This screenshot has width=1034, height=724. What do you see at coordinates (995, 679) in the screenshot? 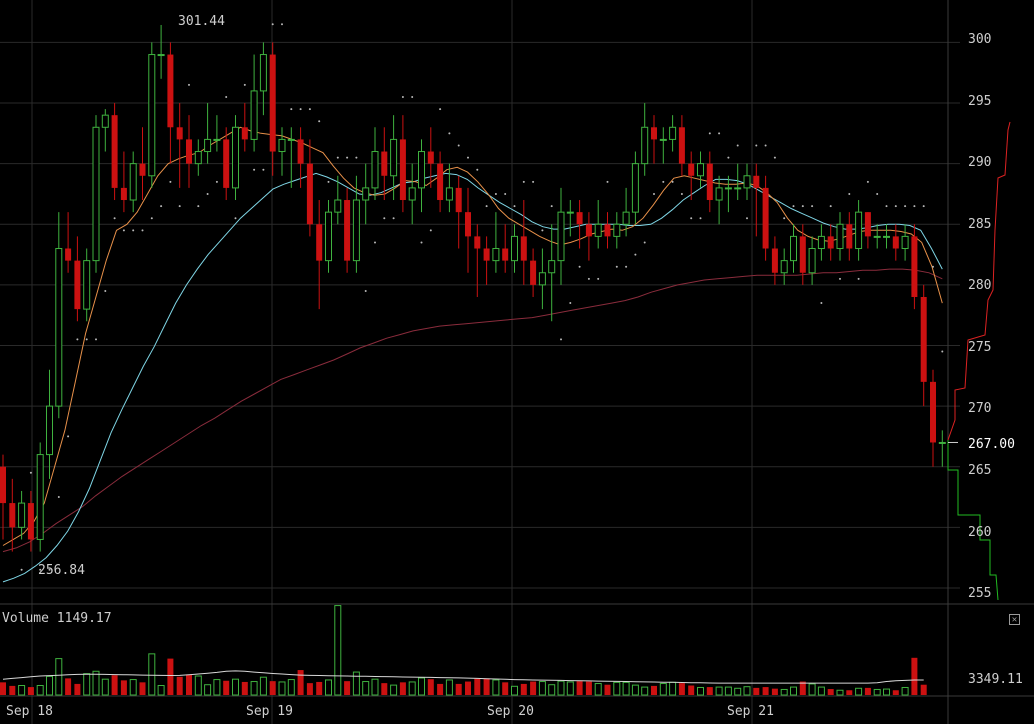
I see `volume-axis-label: 3349.11` at bounding box center [995, 679].